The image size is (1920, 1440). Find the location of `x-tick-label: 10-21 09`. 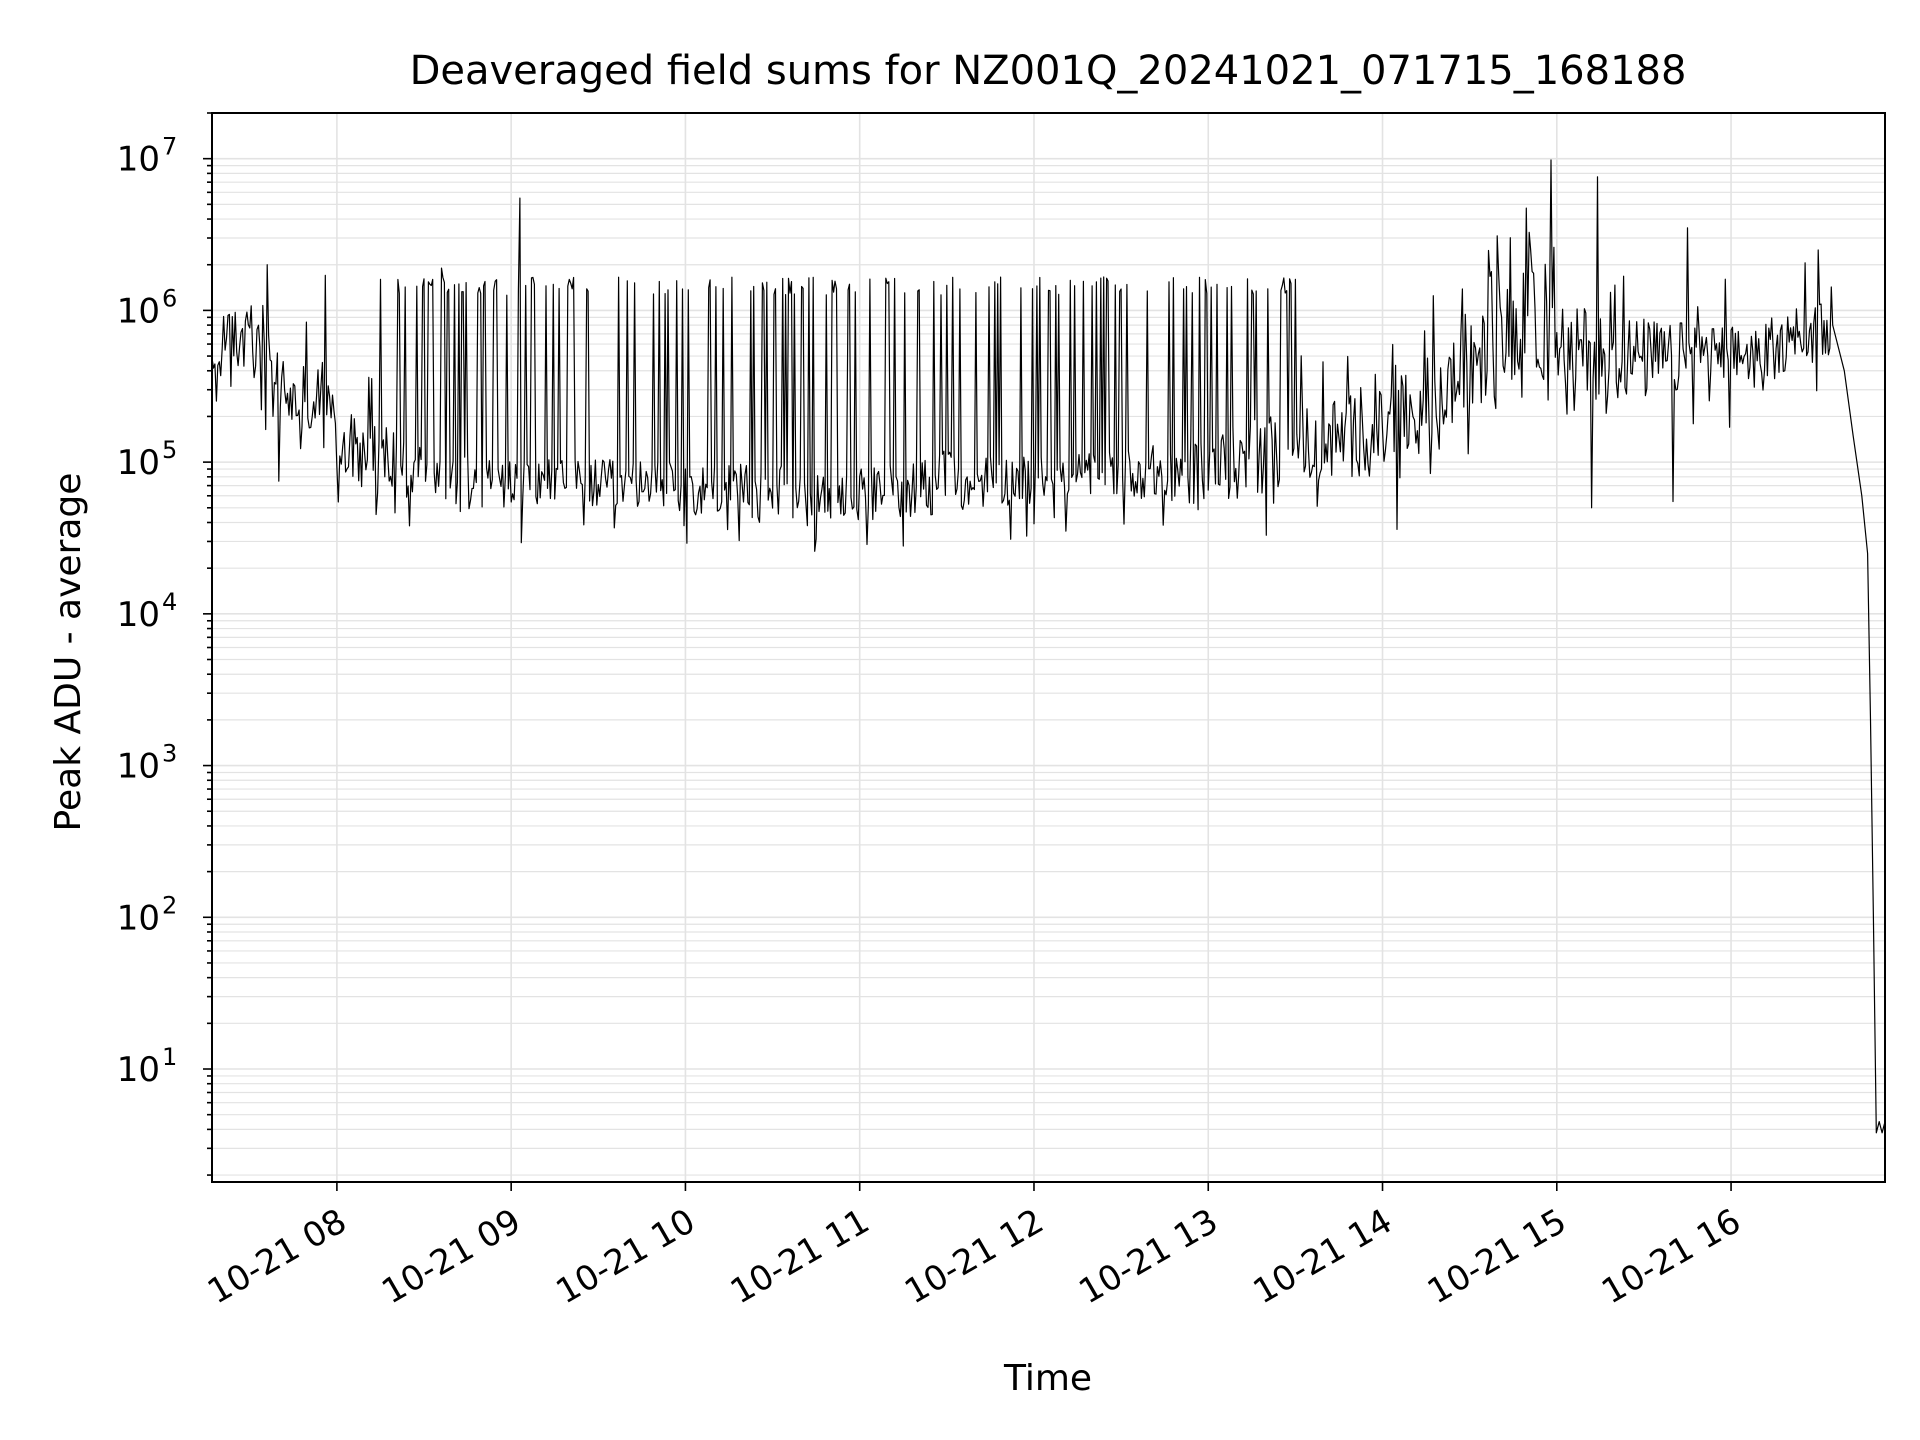

x-tick-label: 10-21 09 is located at coordinates (451, 1256).